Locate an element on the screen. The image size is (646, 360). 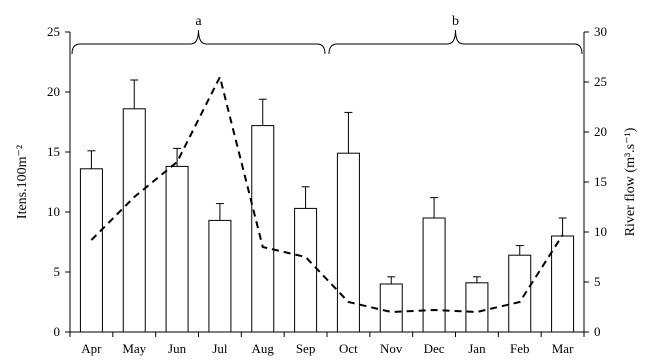
bar-oct is located at coordinates (348, 242).